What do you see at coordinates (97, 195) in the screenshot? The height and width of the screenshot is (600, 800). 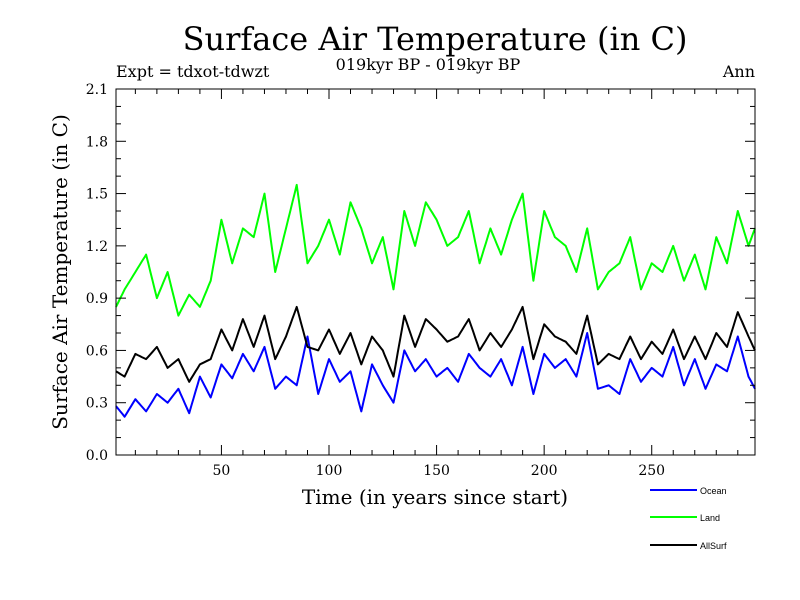 I see `y-tick-label: 1.5` at bounding box center [97, 195].